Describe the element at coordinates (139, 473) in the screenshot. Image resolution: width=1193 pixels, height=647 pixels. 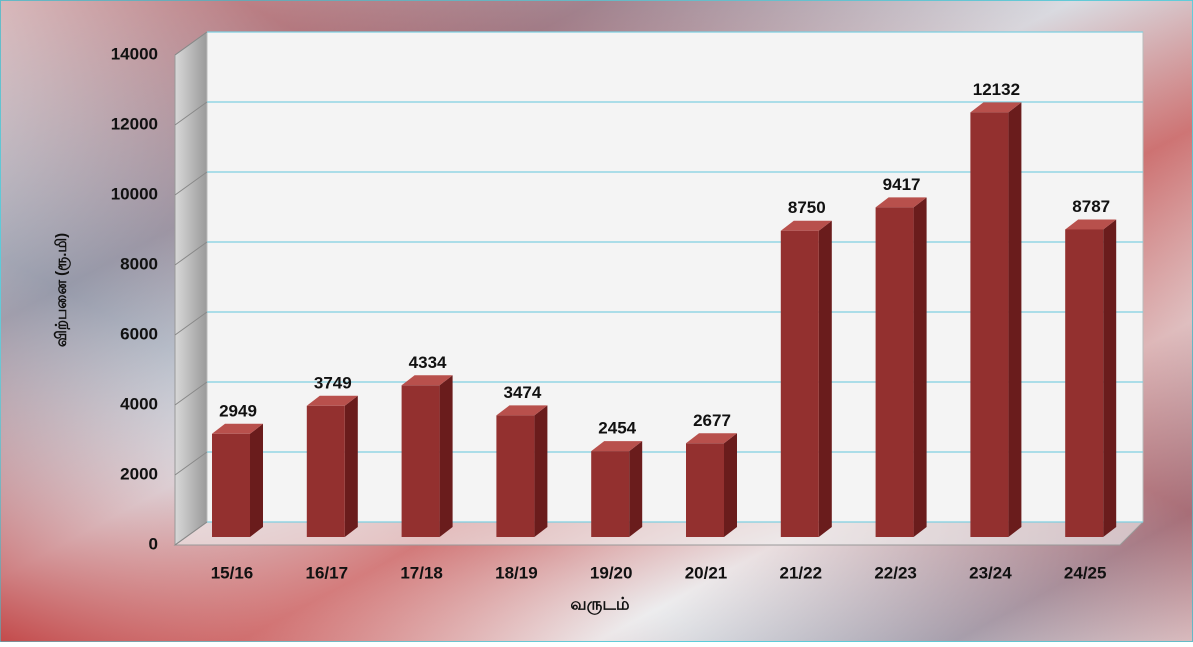
I see `y-tick-label: 2000` at that location.